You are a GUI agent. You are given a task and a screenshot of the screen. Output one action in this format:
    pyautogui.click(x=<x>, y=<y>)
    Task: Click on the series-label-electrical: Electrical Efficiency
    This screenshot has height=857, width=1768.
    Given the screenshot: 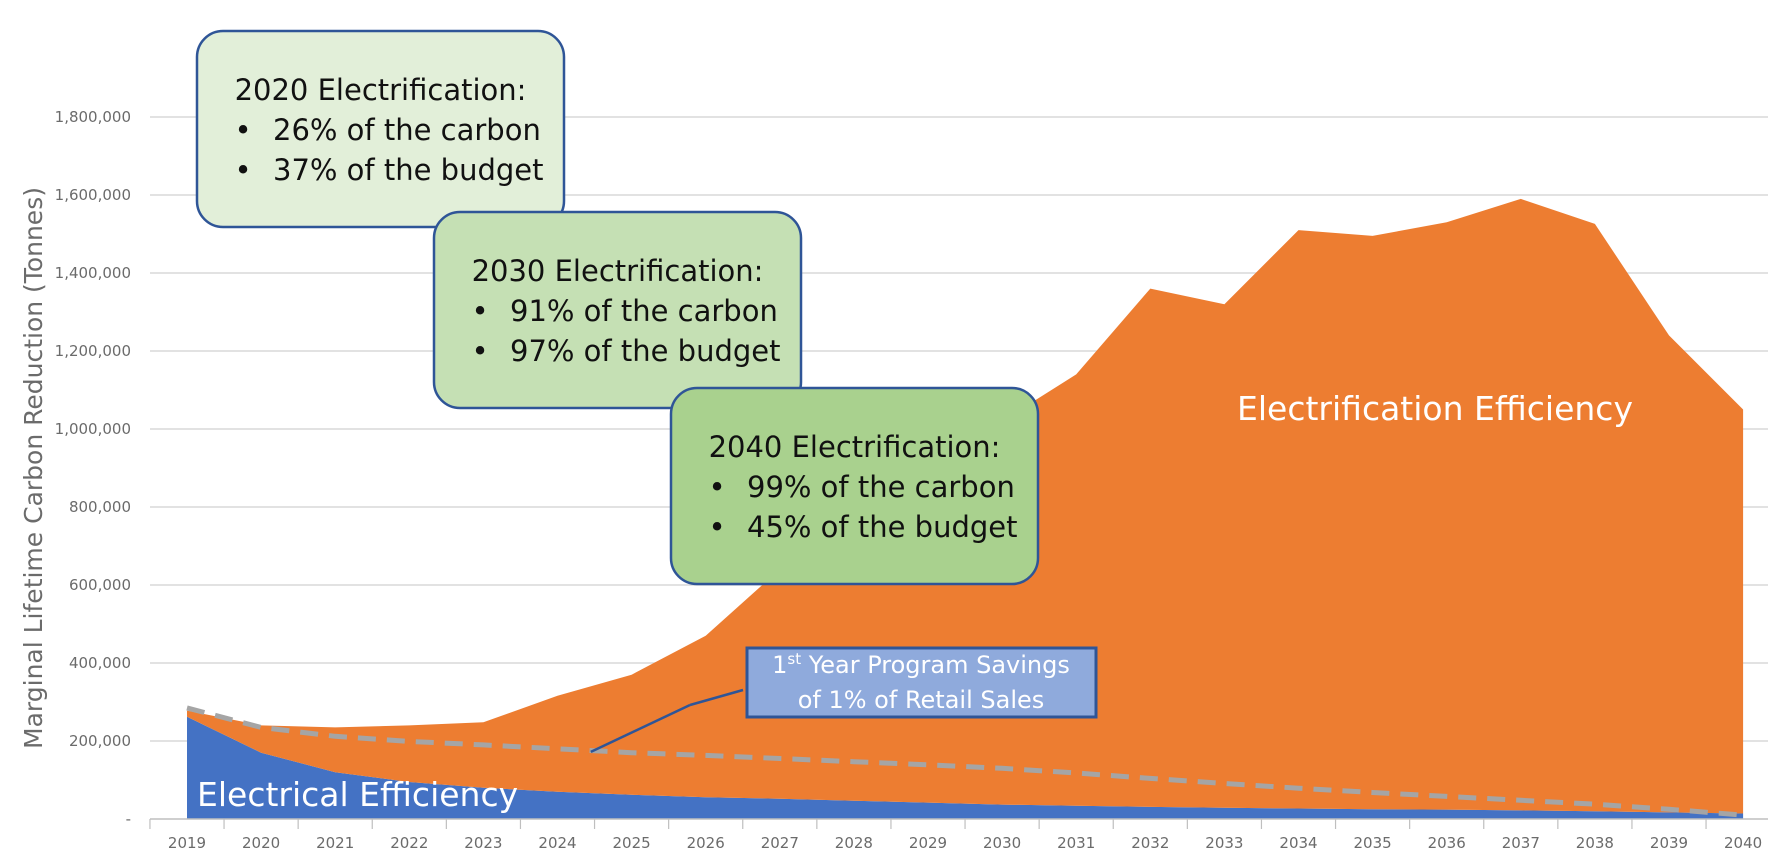 What is the action you would take?
    pyautogui.click(x=357, y=794)
    